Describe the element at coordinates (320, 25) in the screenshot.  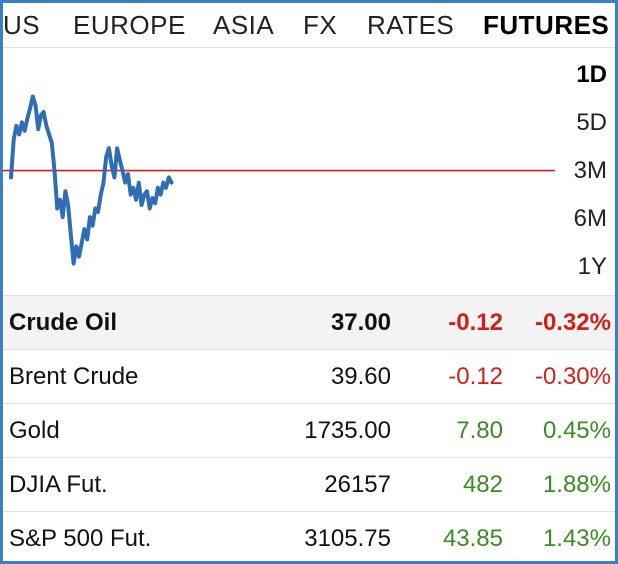
I see `tab-fx: FX` at that location.